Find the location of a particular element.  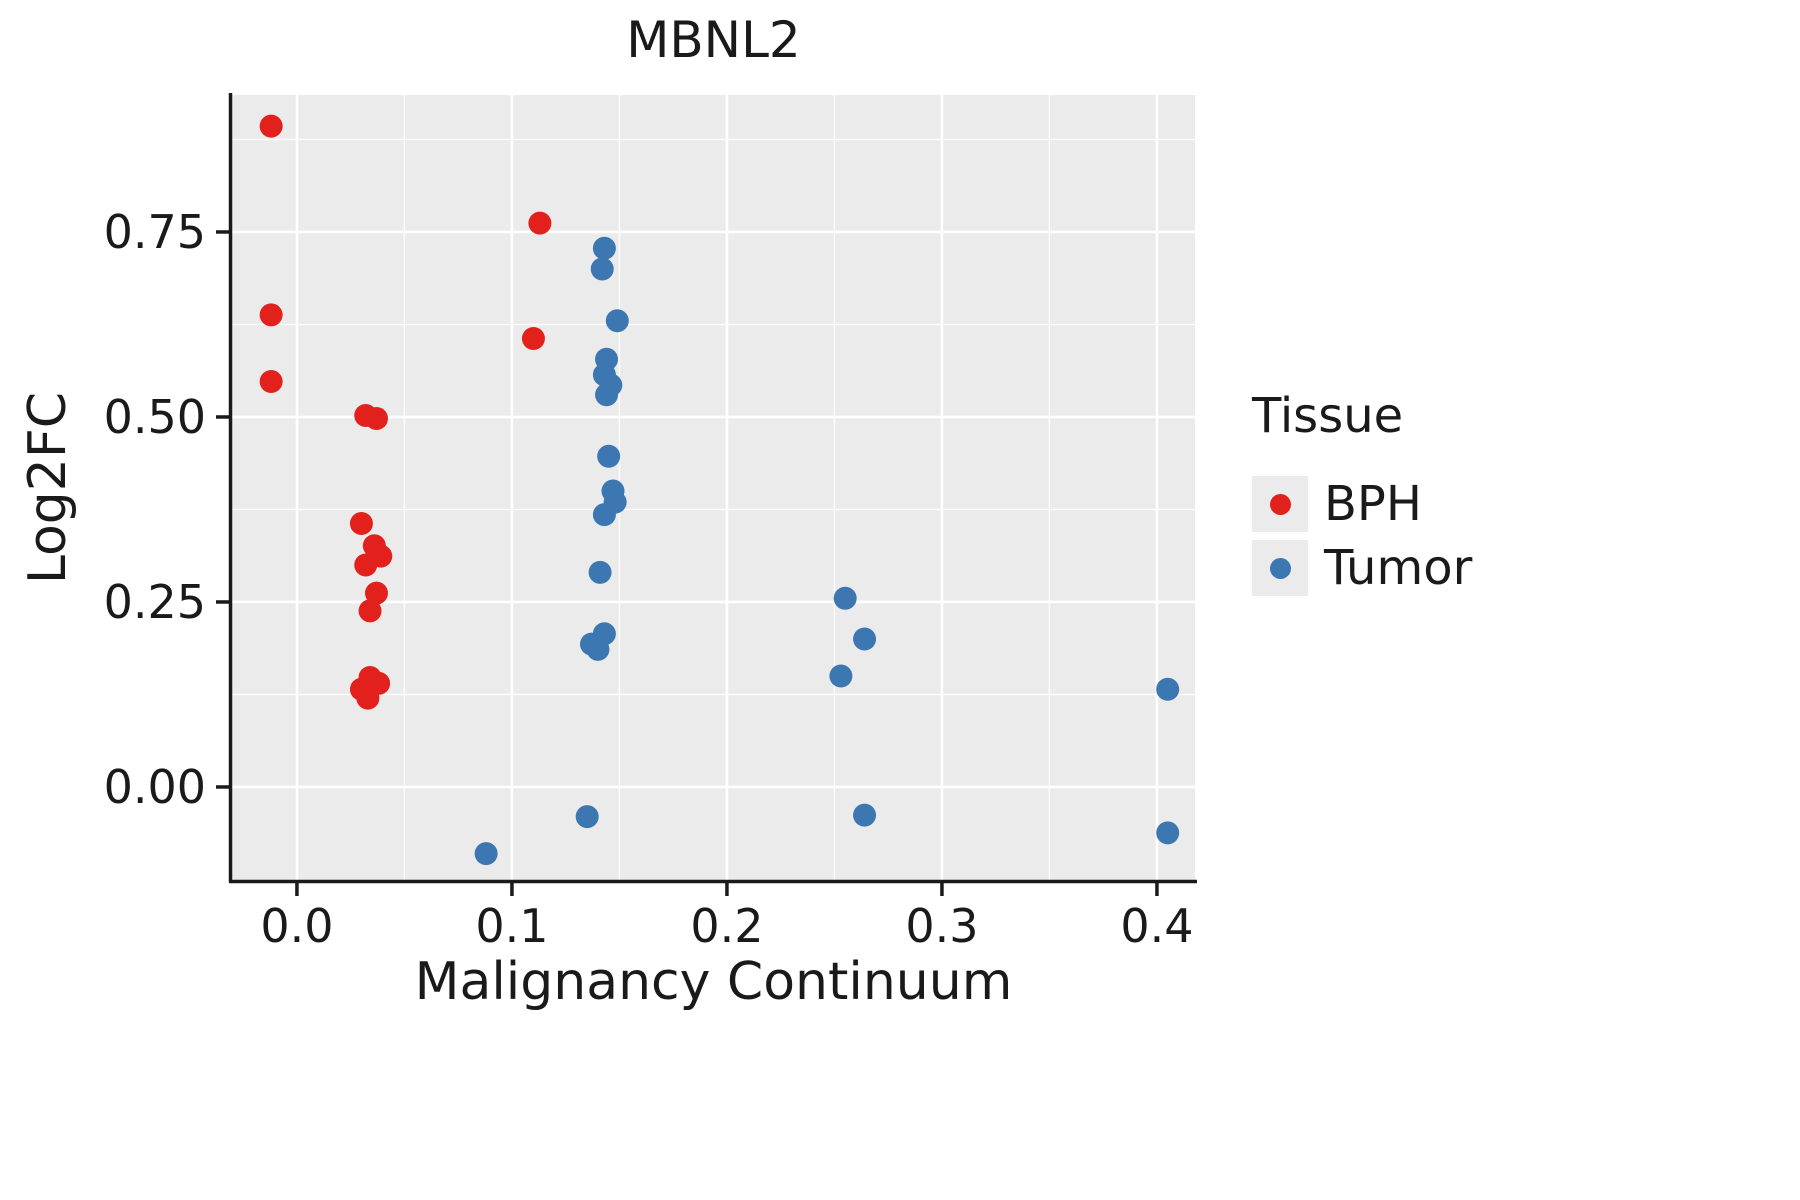

legend-item-bph: BPH is located at coordinates (1362, 504).